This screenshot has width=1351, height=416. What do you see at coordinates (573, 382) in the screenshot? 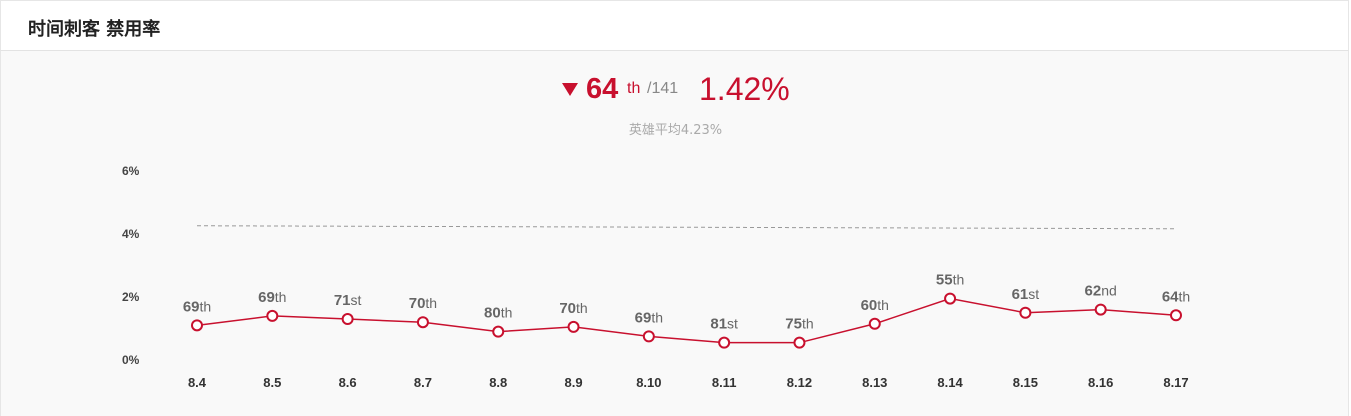
I see `x-tick-label: 8.9` at bounding box center [573, 382].